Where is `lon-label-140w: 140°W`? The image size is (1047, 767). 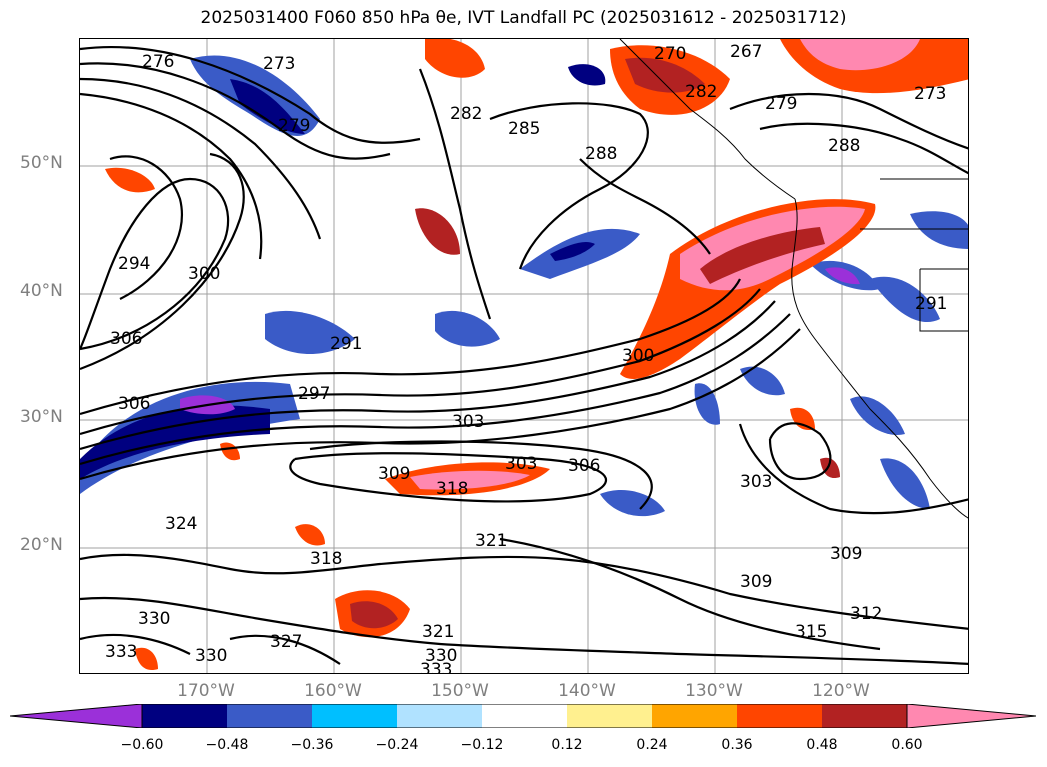 lon-label-140w: 140°W is located at coordinates (587, 691).